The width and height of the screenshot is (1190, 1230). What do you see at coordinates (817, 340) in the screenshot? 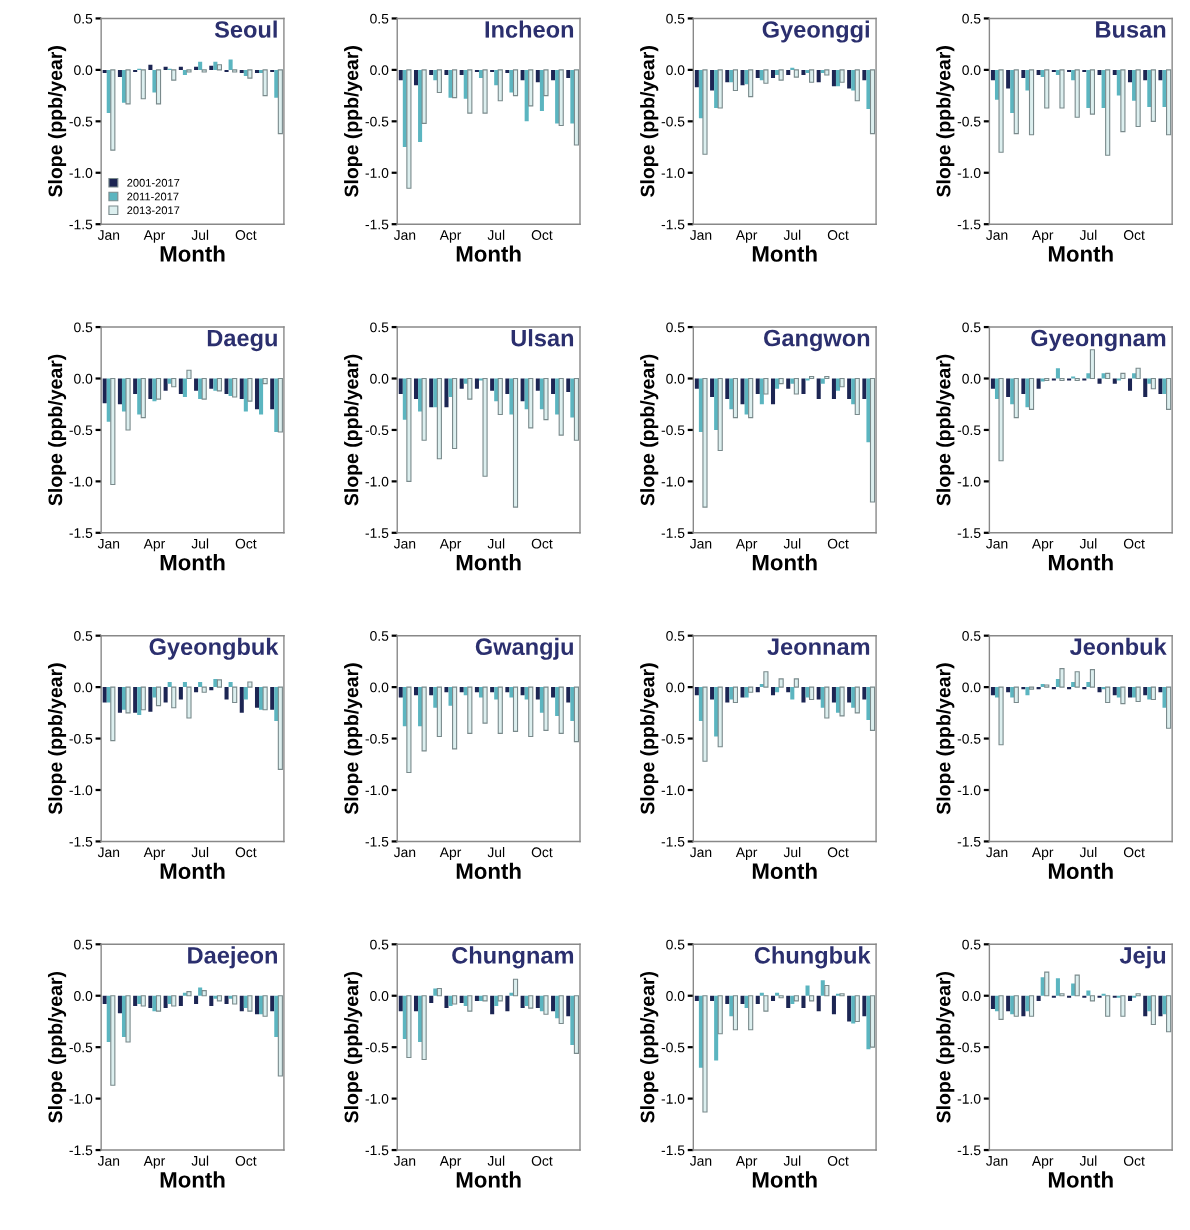
I see `chart-title: Gangwon` at bounding box center [817, 340].